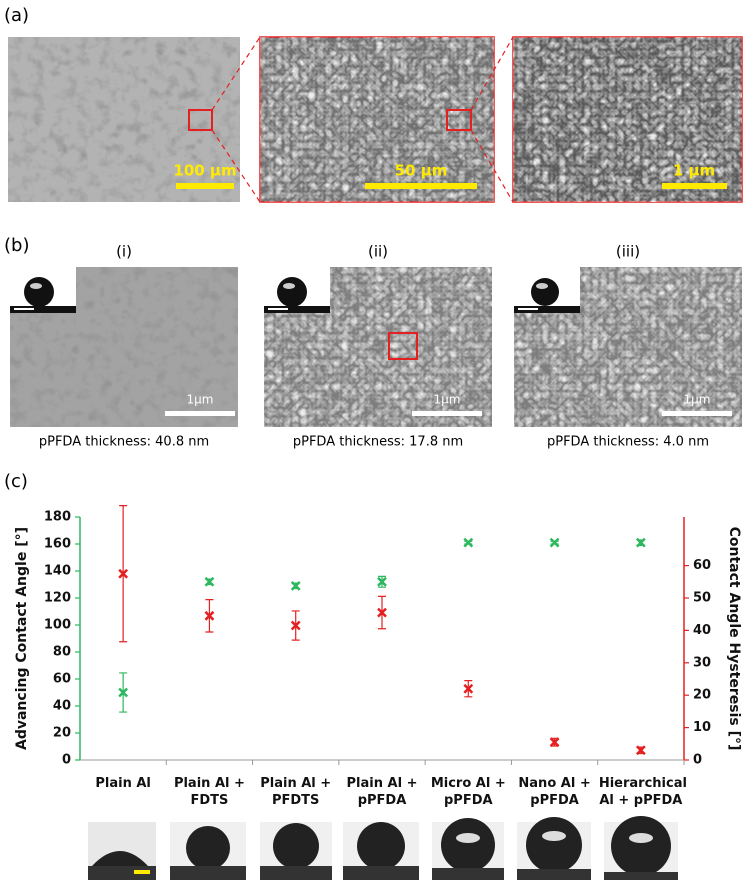 This screenshot has height=883, width=750. I want to click on y-tick-label: 140, so click(57, 571).